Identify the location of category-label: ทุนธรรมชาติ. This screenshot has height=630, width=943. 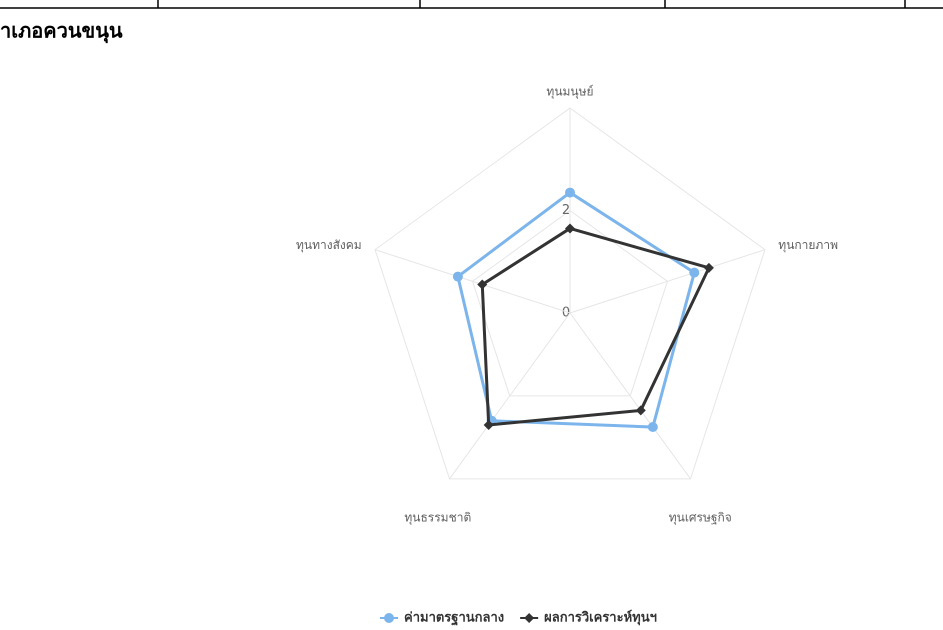
(437, 518).